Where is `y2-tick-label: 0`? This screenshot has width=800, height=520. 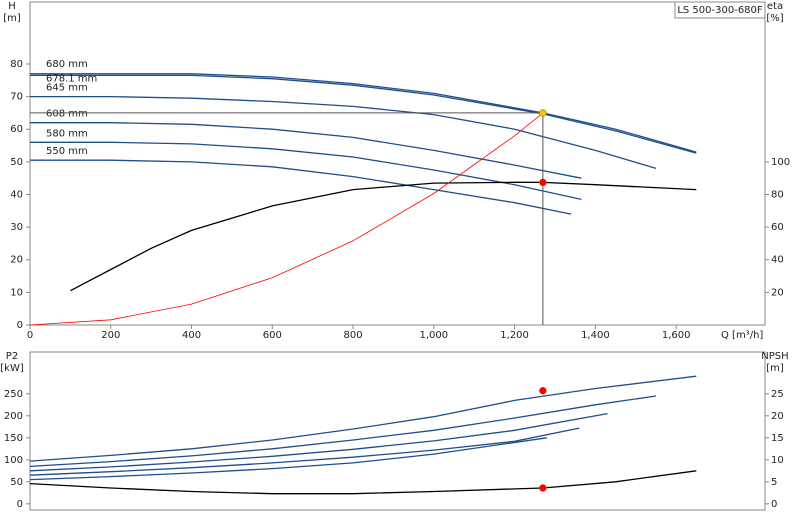 y2-tick-label: 0 is located at coordinates (774, 504).